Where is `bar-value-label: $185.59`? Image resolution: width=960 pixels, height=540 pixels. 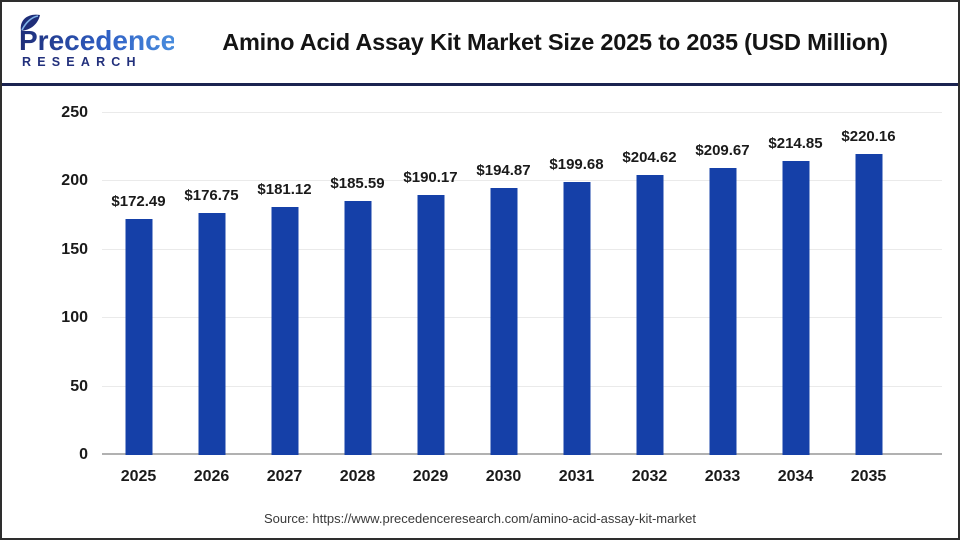
bar-value-label: $185.59 is located at coordinates (357, 184).